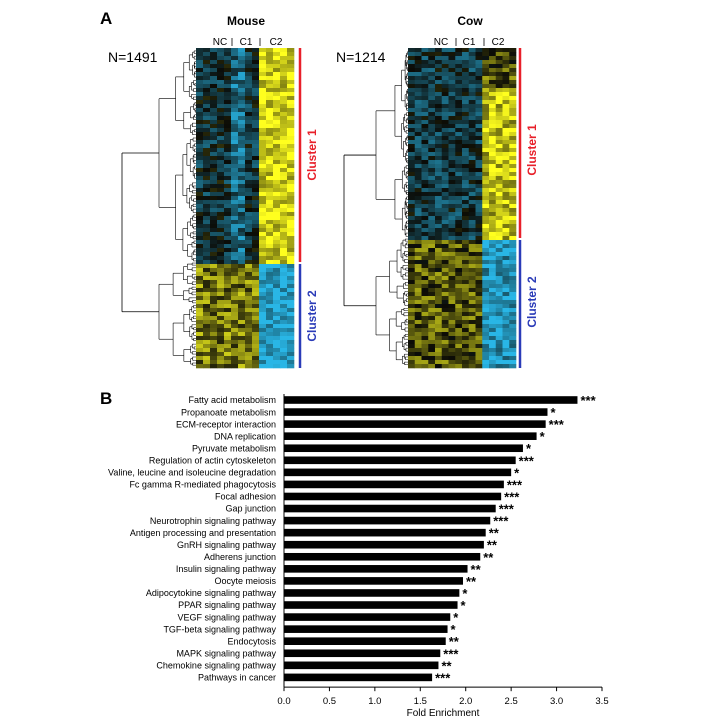 This screenshot has height=718, width=714. Describe the element at coordinates (158, 208) in the screenshot. I see `mouse-dendrogram` at that location.